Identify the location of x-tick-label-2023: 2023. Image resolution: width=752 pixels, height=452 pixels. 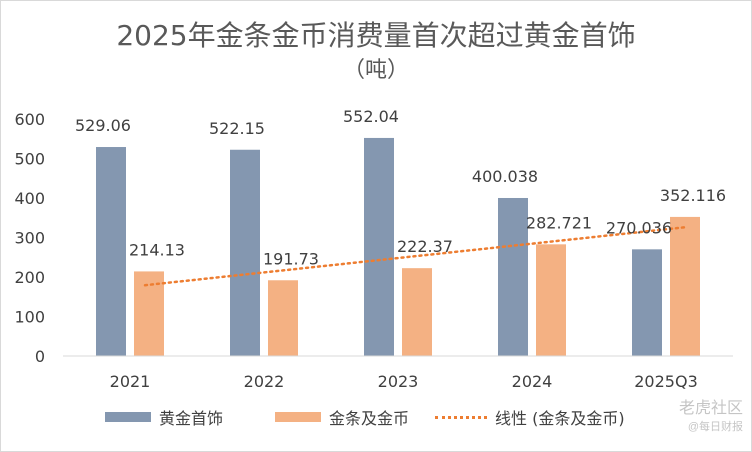
(398, 381).